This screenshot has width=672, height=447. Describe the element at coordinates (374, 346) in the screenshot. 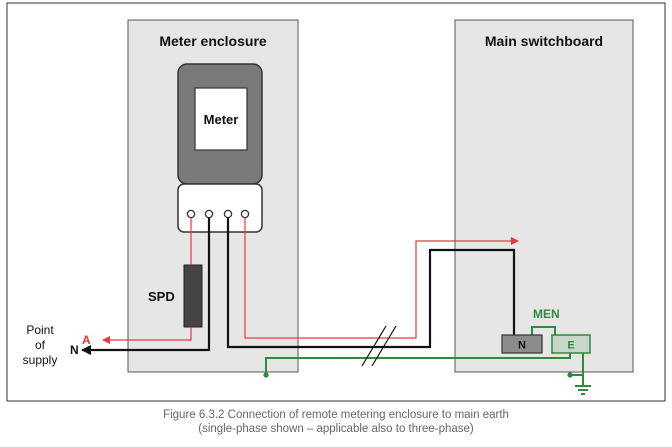

I see `cable-break-mark-left` at that location.